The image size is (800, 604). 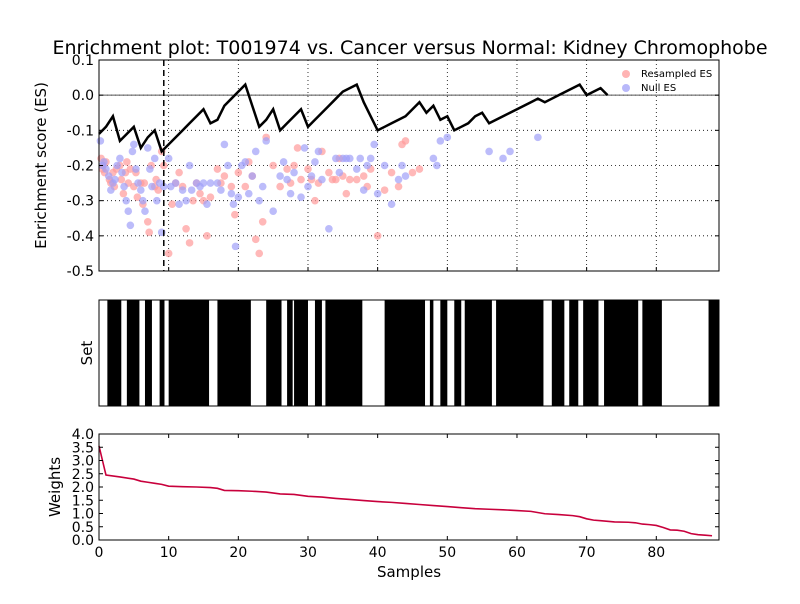 I want to click on weights-line, so click(x=405, y=491).